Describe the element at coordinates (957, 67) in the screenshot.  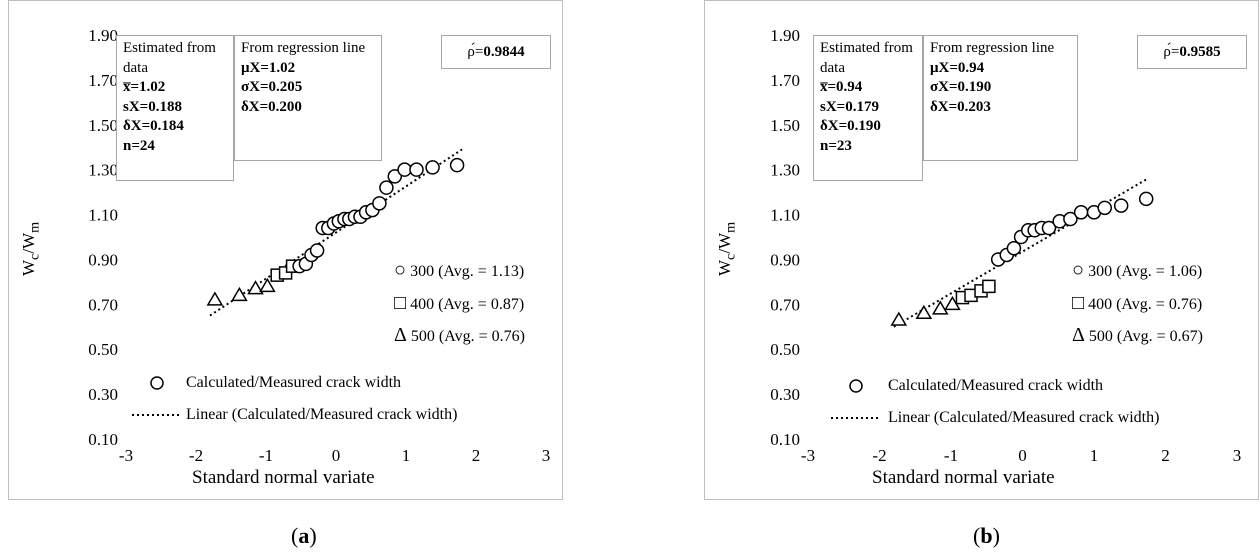
I see `regression-line: μX=0.94` at that location.